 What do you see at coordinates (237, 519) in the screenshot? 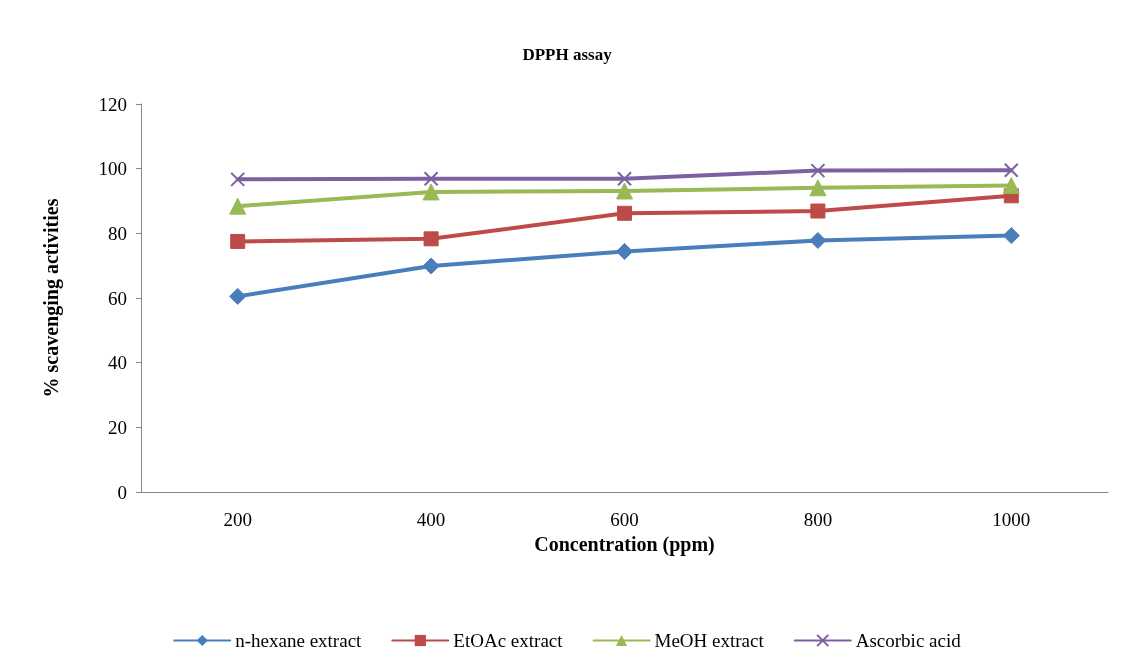
I see `x-tick-label: 200` at bounding box center [237, 519].